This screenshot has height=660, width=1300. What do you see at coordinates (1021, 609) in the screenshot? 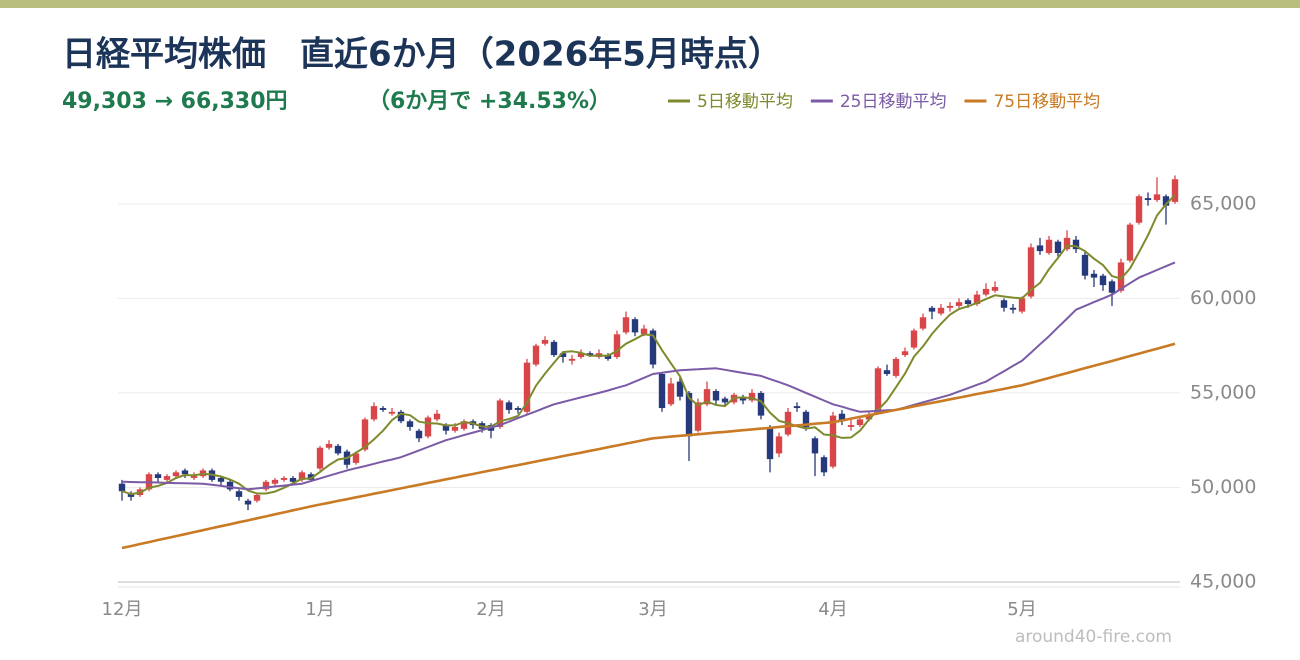
I see `x-tick-label: 5月` at bounding box center [1021, 609].